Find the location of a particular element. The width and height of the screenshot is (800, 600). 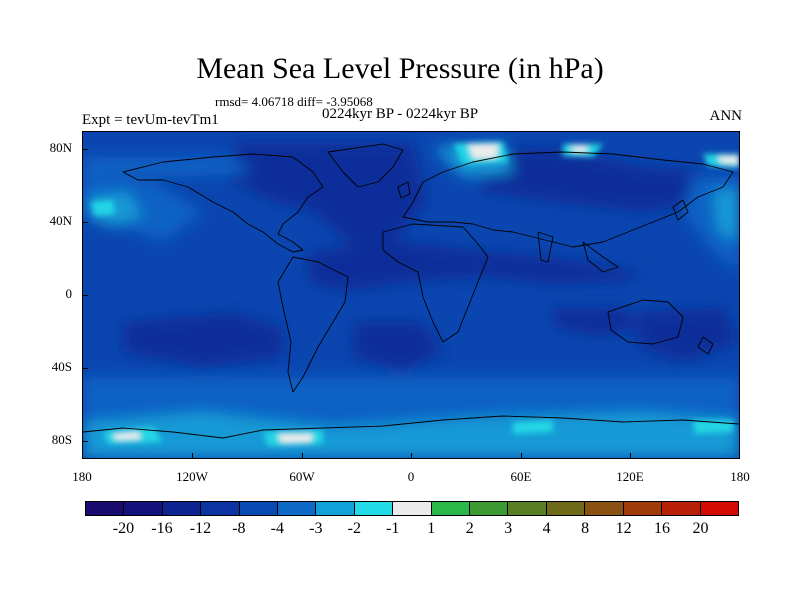

lon-label-60e: 60E is located at coordinates (521, 476).